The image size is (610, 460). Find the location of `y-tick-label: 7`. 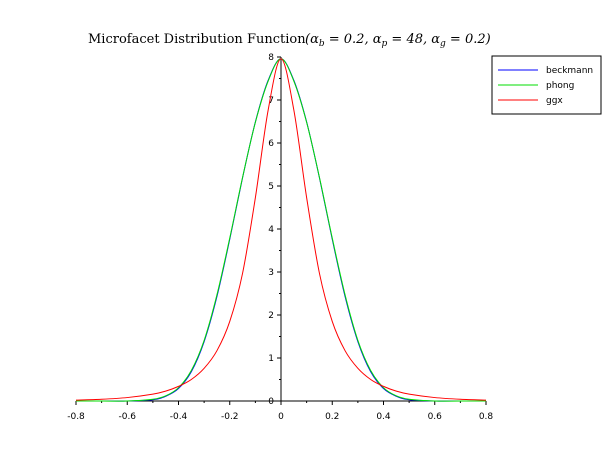

y-tick-label: 7 is located at coordinates (271, 101).